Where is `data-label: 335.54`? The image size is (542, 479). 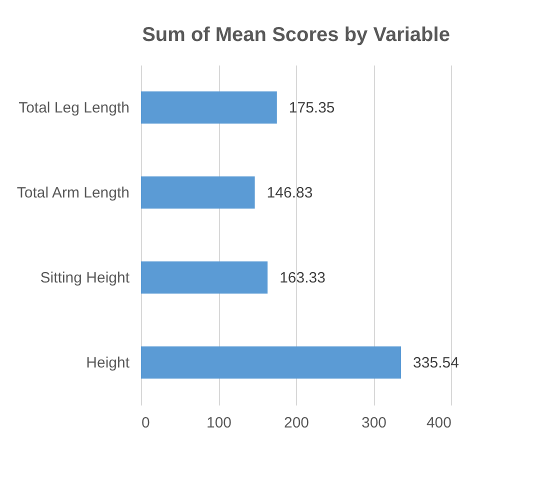 data-label: 335.54 is located at coordinates (436, 363).